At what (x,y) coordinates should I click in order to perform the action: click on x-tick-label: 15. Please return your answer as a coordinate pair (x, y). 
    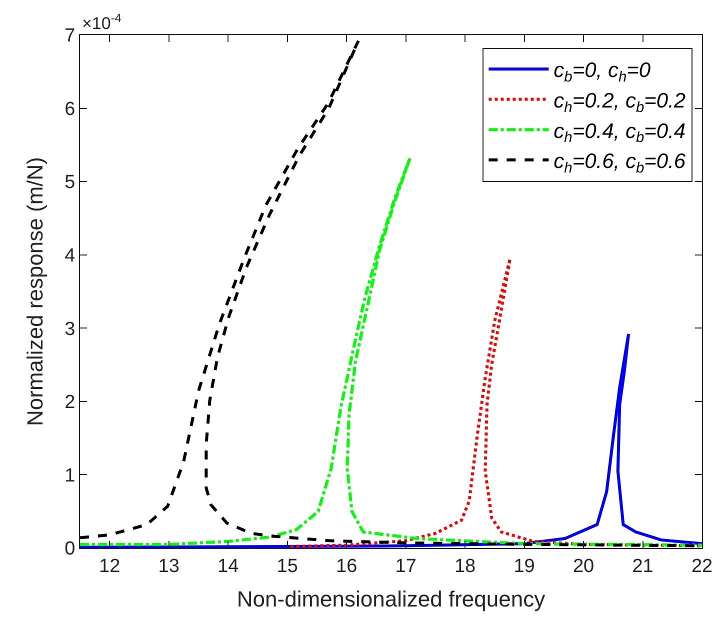
    Looking at the image, I should click on (287, 566).